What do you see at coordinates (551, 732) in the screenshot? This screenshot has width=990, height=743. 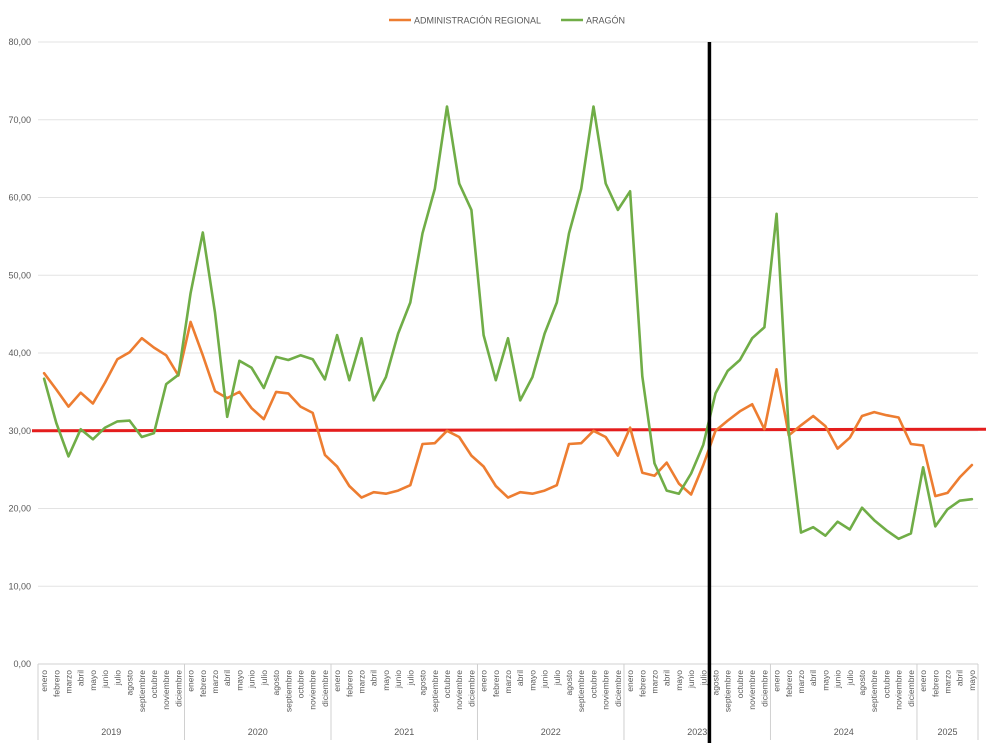 I see `x-year-label: 2022` at bounding box center [551, 732].